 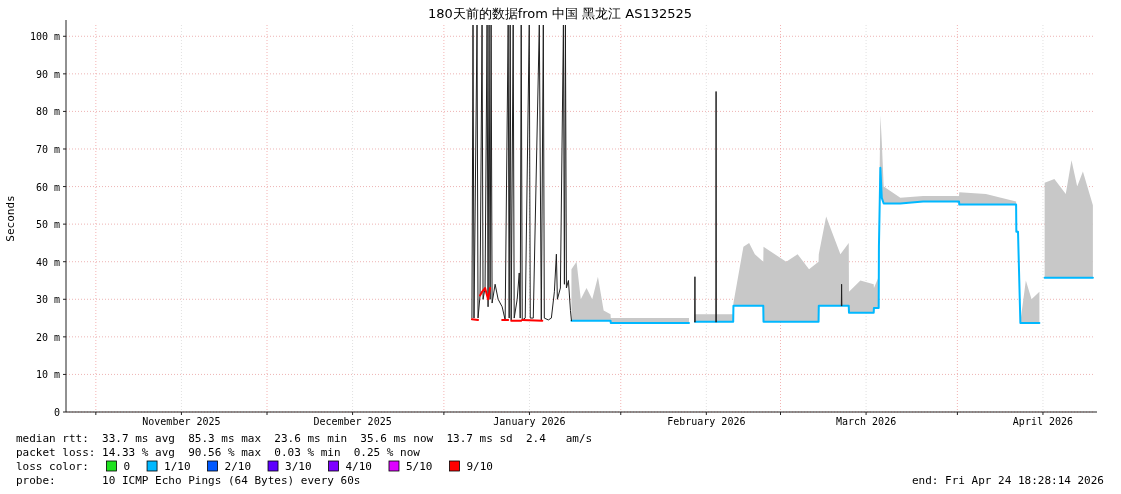 What do you see at coordinates (352, 421) in the screenshot?
I see `x-tick-label: December 2025` at bounding box center [352, 421].